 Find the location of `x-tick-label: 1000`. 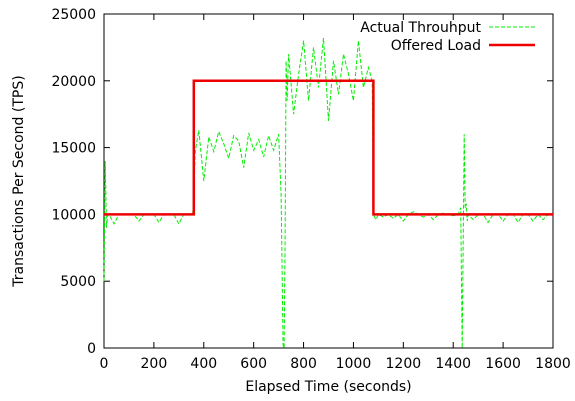

x-tick-label: 1000 is located at coordinates (354, 364).